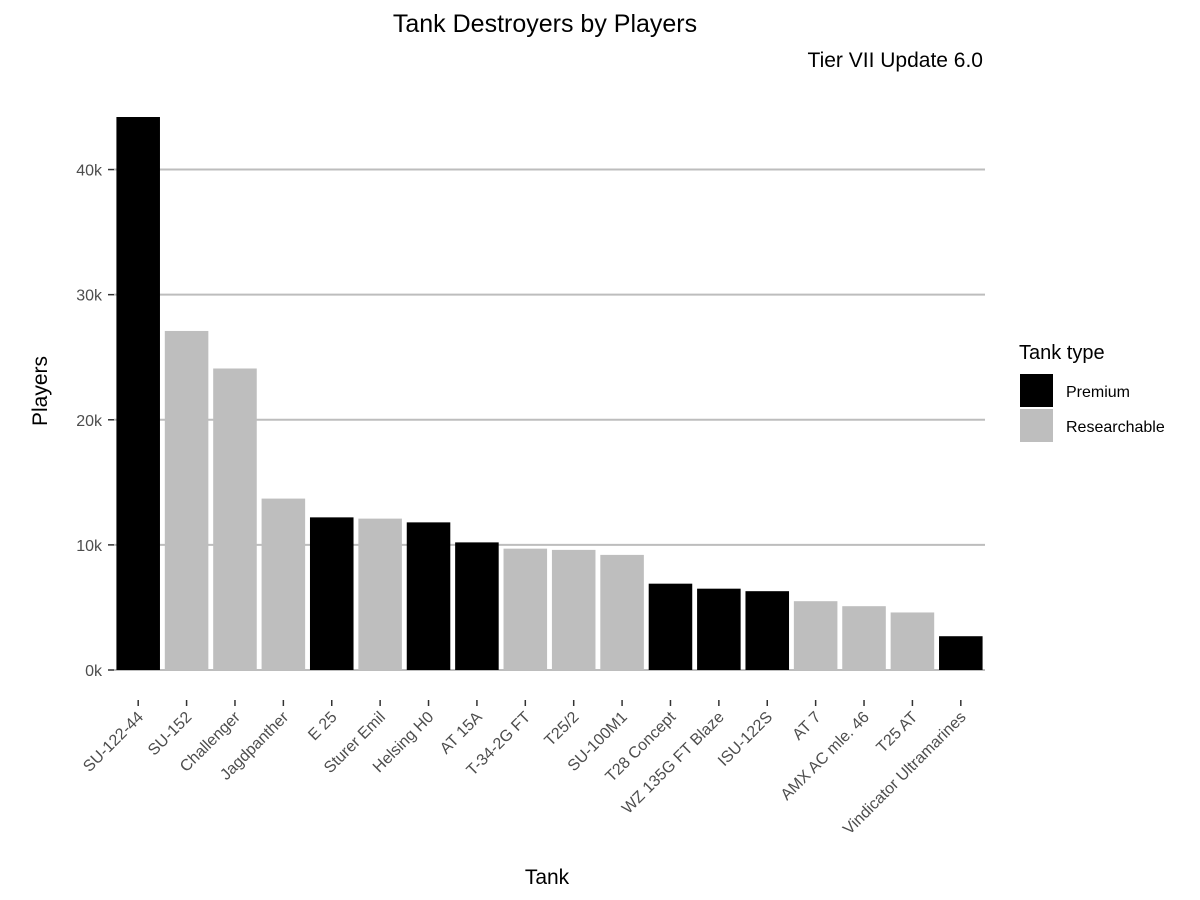 The image size is (1200, 900). I want to click on x-tick-label: E 25, so click(322, 726).